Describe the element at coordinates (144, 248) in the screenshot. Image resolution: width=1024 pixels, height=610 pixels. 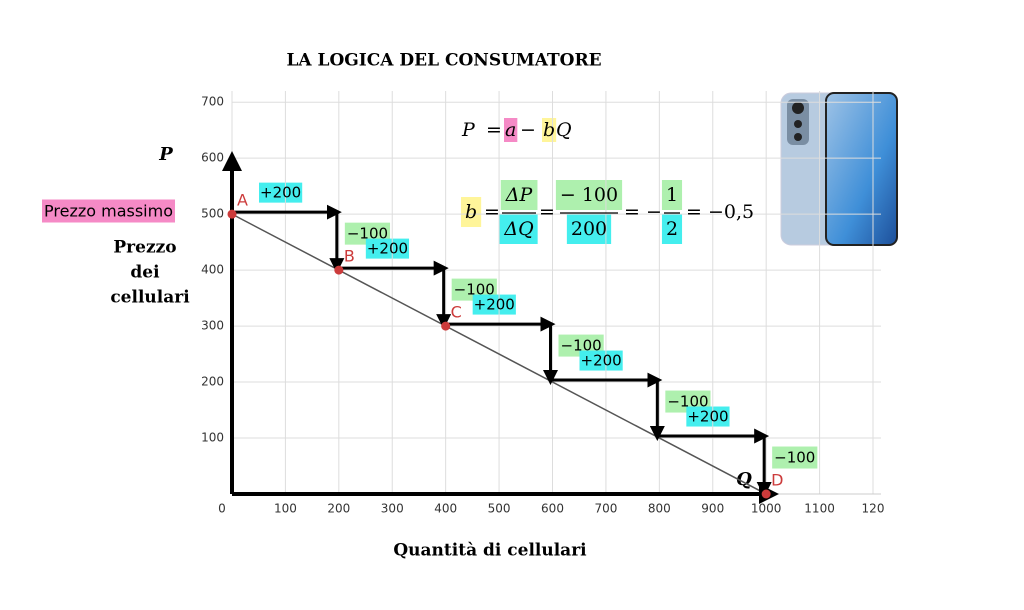
I see `y-axis-label: Prezzo` at that location.